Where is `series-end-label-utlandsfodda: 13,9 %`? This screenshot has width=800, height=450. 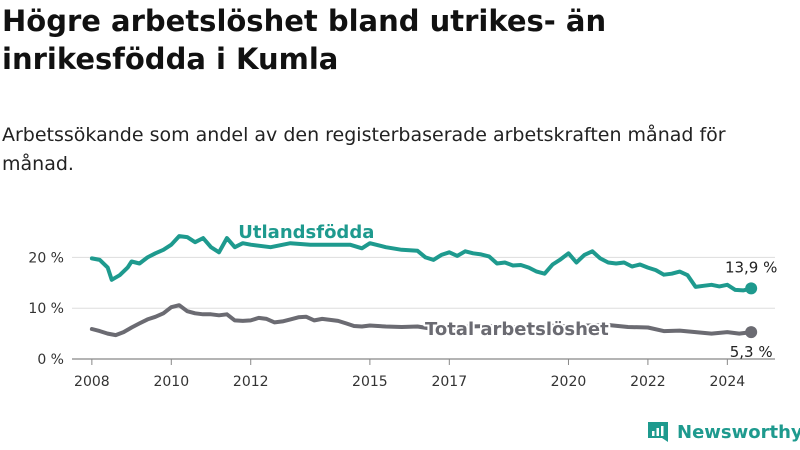
series-end-label-utlandsfodda: 13,9 % is located at coordinates (751, 267).